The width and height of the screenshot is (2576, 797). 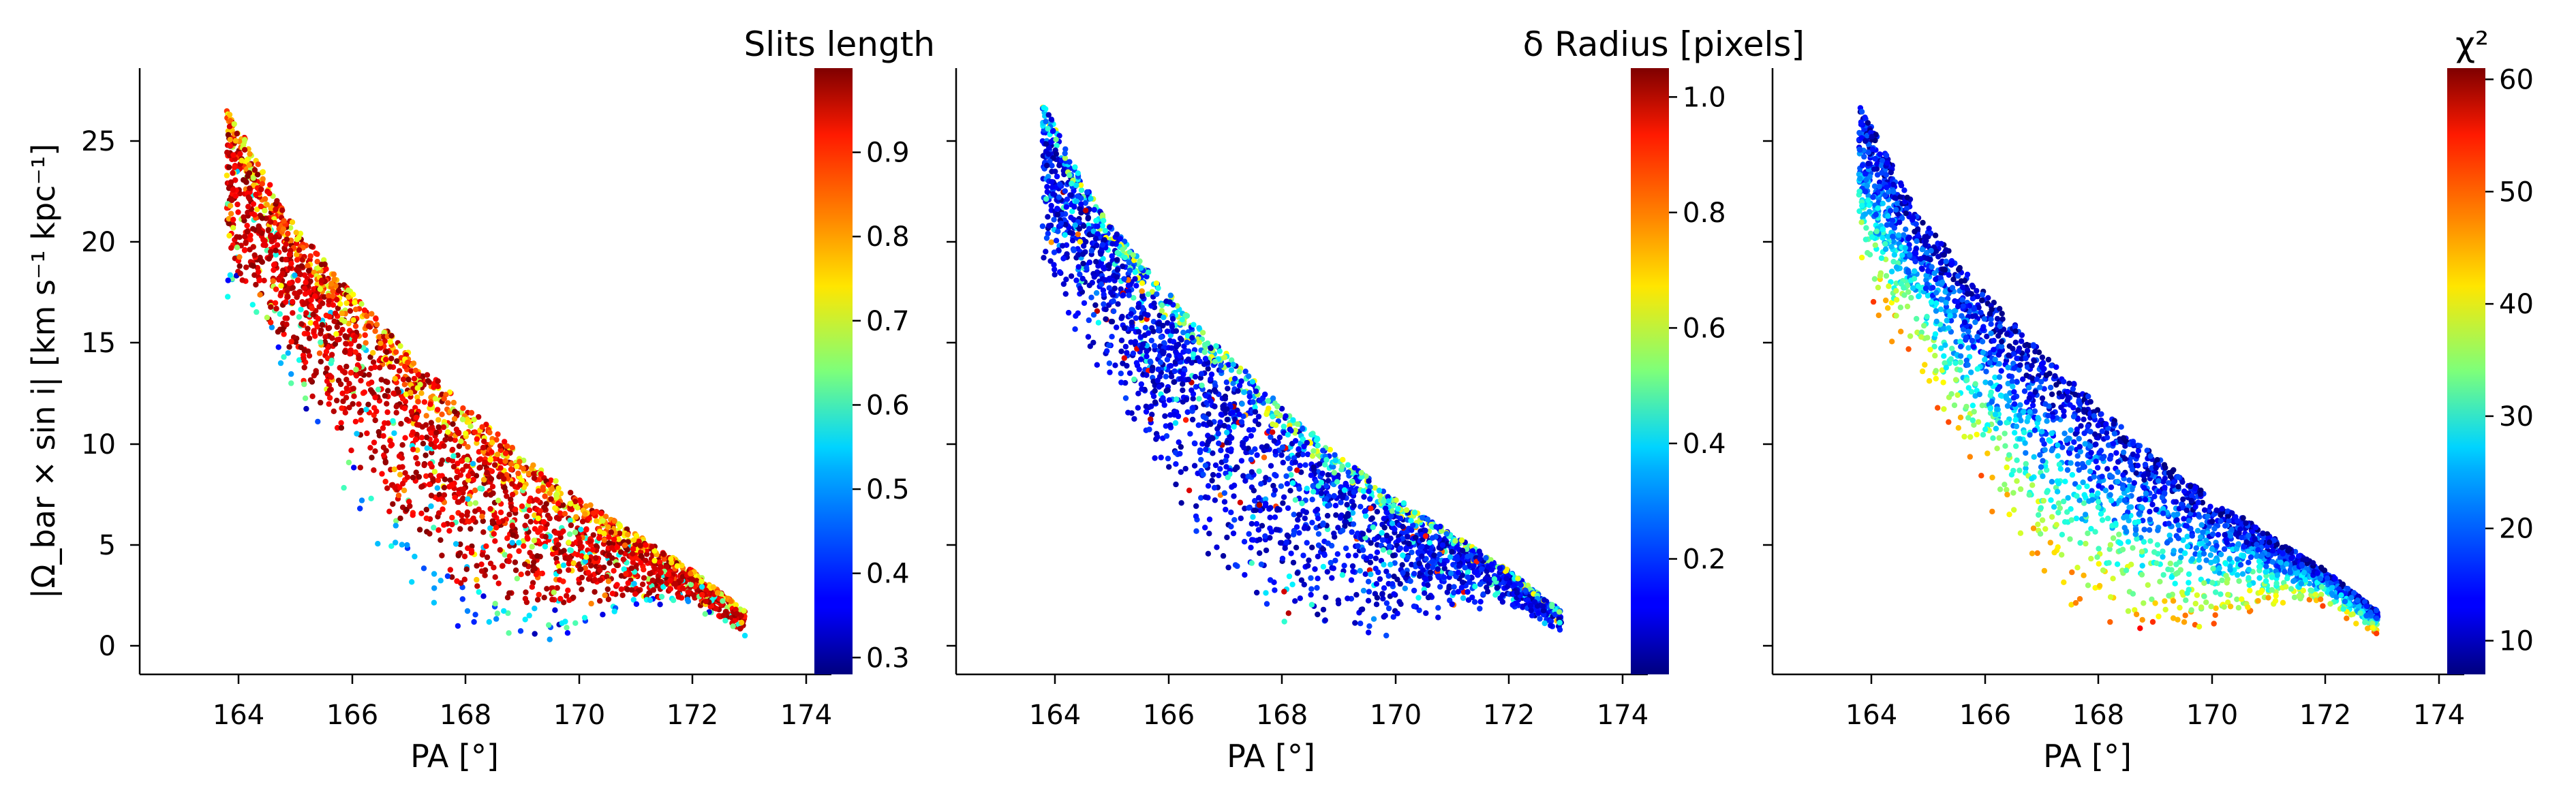 I want to click on x-tick-label: 172, so click(x=692, y=715).